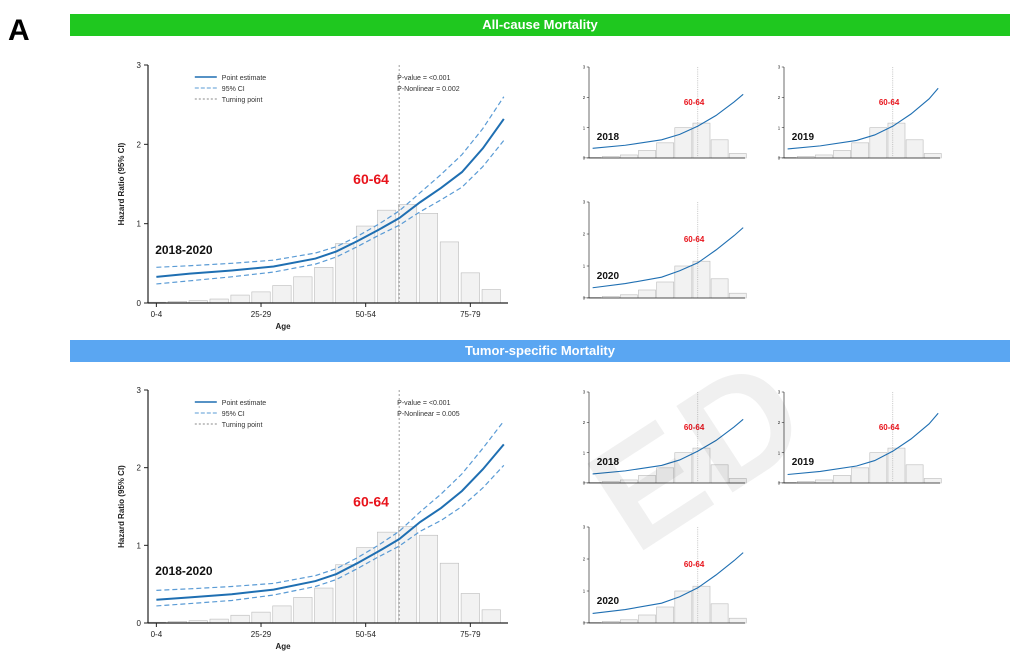  I want to click on panel-label: A, so click(19, 30).